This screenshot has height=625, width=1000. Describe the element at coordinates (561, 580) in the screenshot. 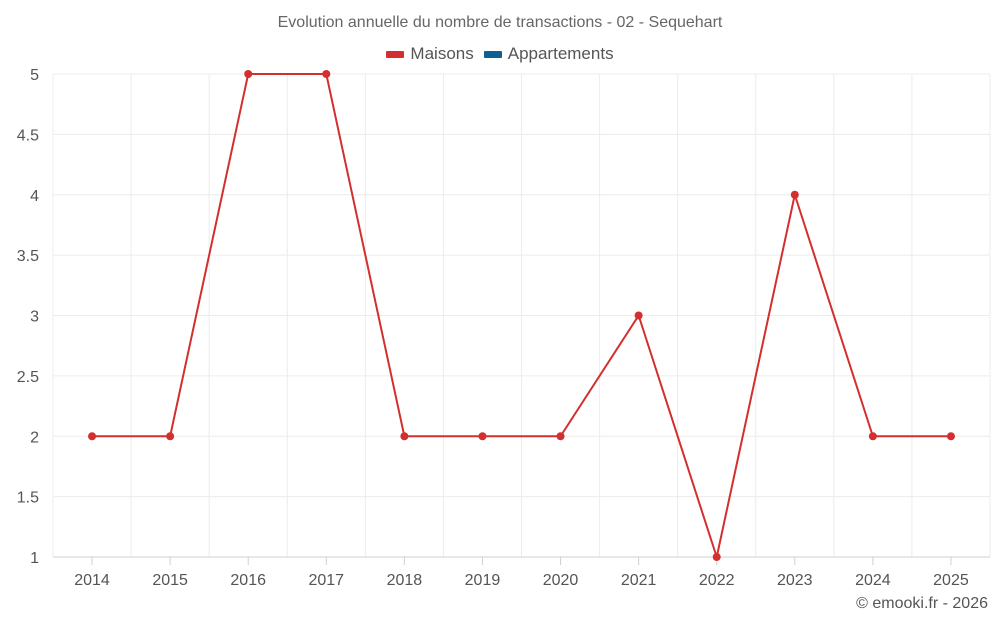

I see `x-tick-label: 2020` at that location.